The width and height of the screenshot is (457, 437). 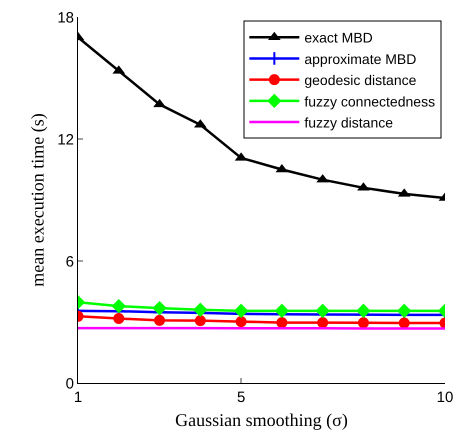 I want to click on legend-label: geodesic distance, so click(x=360, y=80).